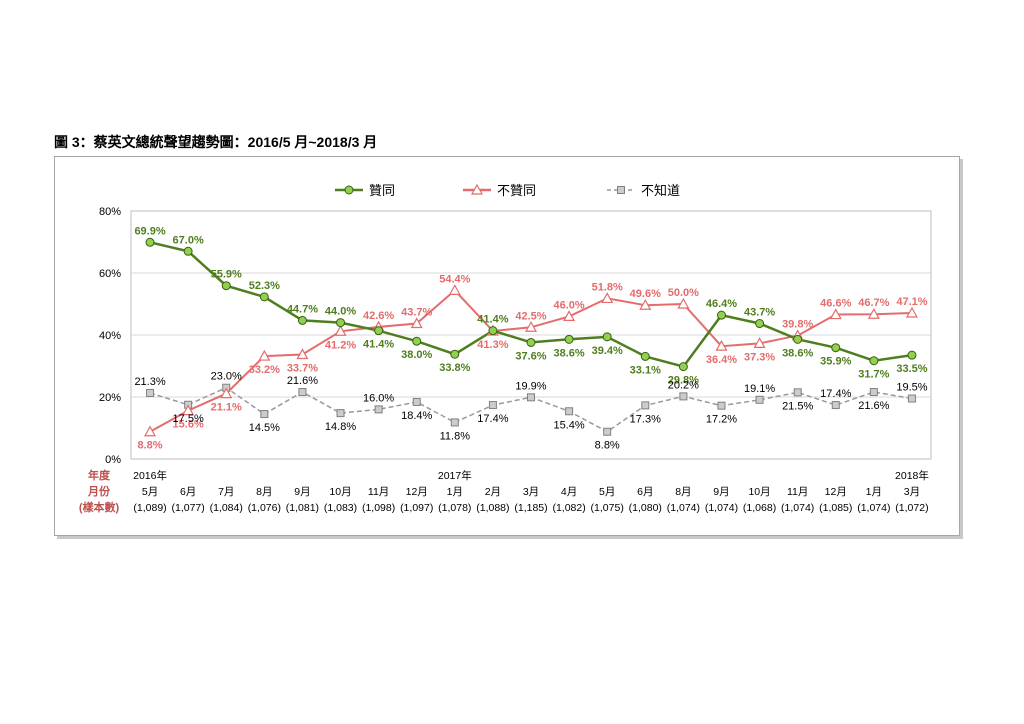 The image size is (1024, 724). Describe the element at coordinates (911, 302) in the screenshot. I see `data-label: 47.1%` at that location.